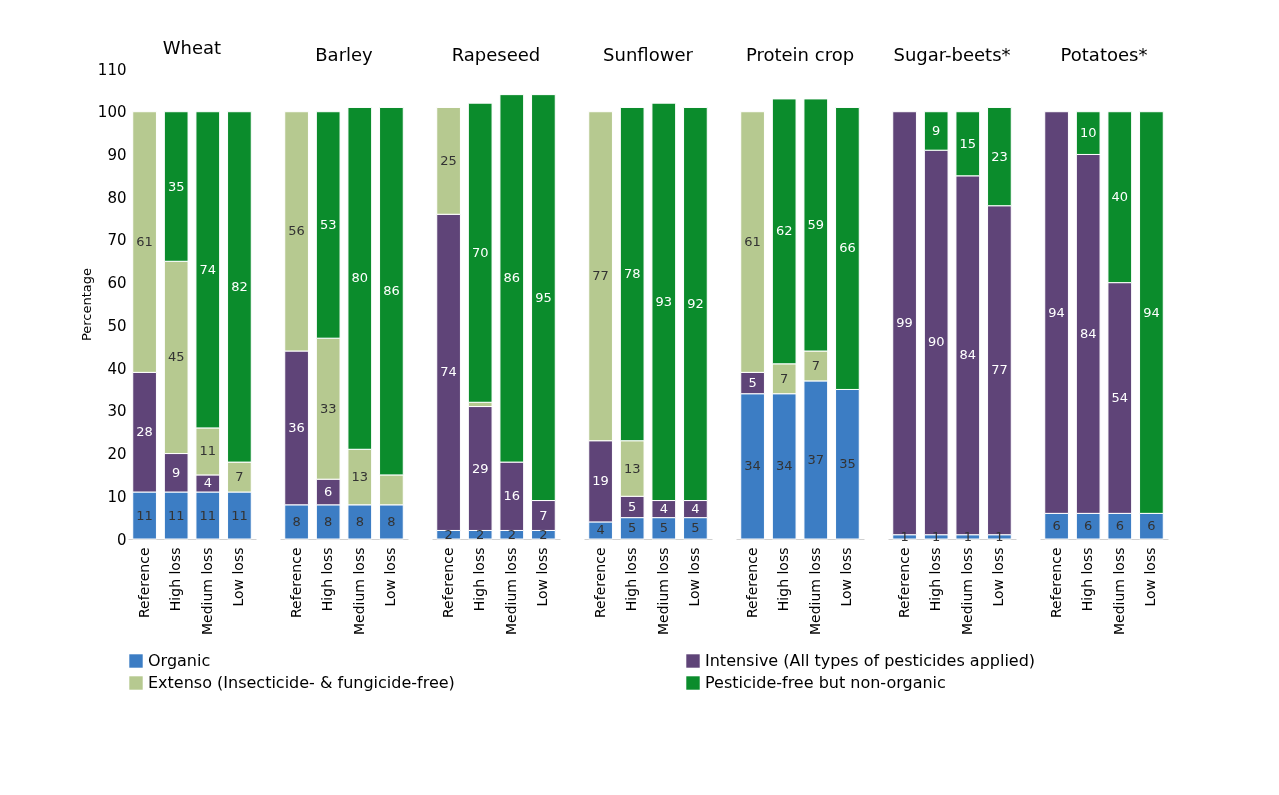 This screenshot has width=1279, height=795. I want to click on data-label: 33, so click(328, 408).